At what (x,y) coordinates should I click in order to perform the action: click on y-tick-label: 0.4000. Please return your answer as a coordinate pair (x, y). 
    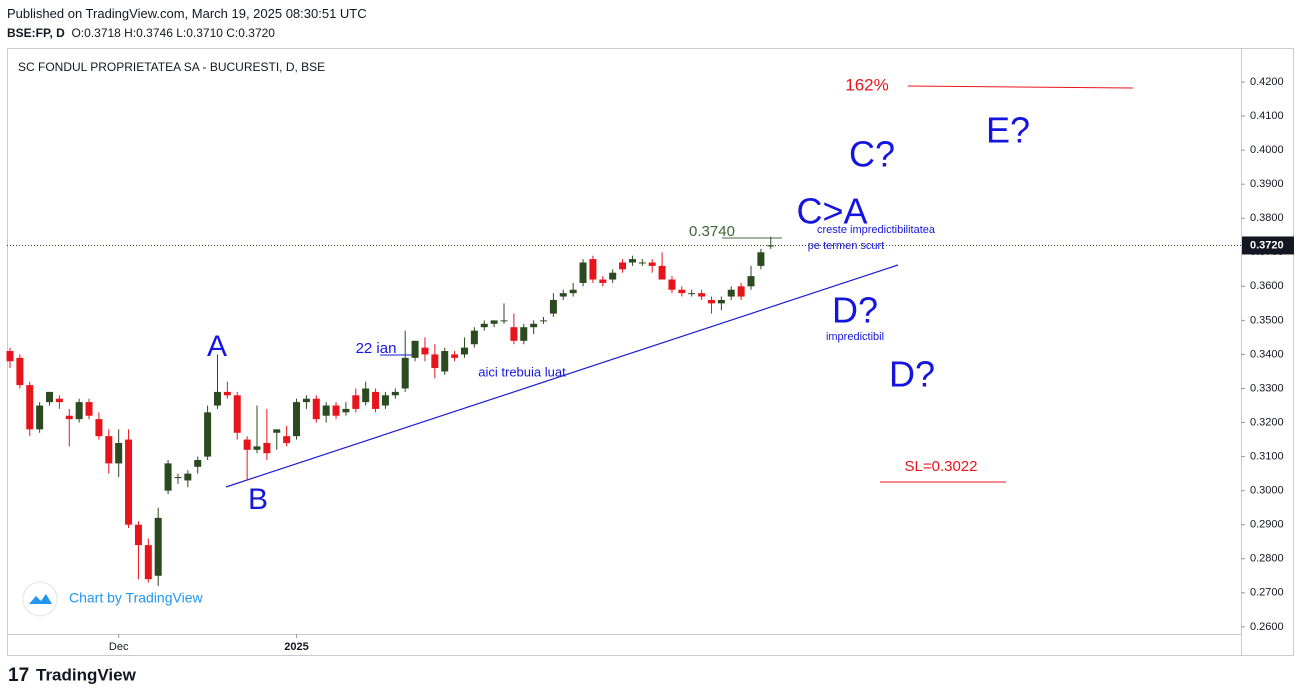
    Looking at the image, I should click on (1267, 150).